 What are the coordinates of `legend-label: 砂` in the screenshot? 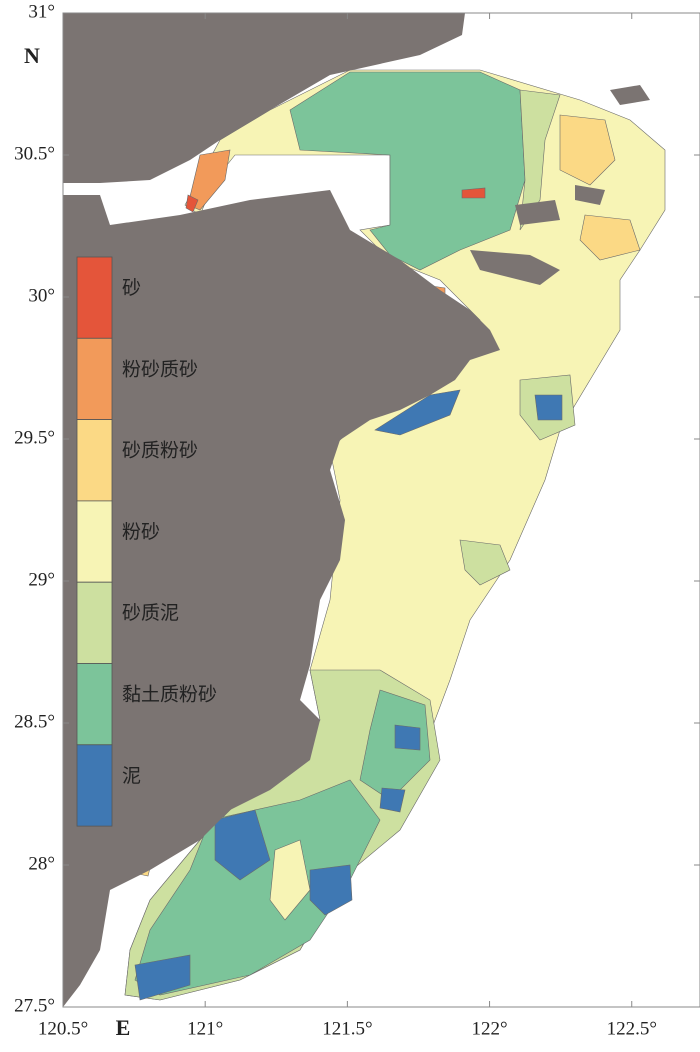 It's located at (131, 288).